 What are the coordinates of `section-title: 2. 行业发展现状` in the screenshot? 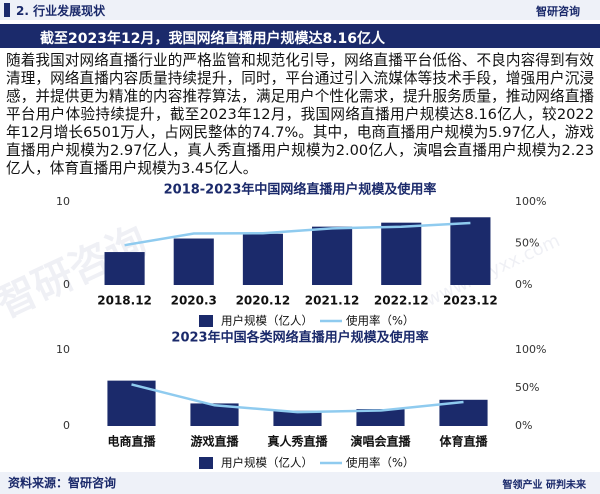 It's located at (61, 11).